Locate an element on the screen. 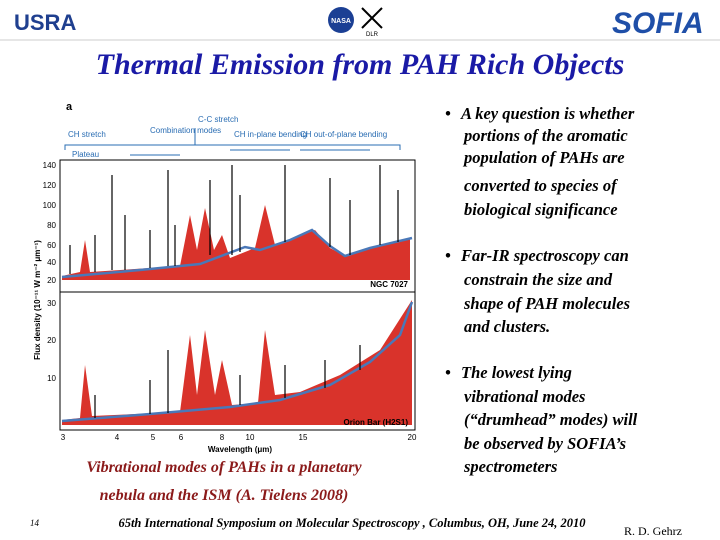 Image resolution: width=720 pixels, height=540 pixels. dlr-text: DLR is located at coordinates (372, 35).